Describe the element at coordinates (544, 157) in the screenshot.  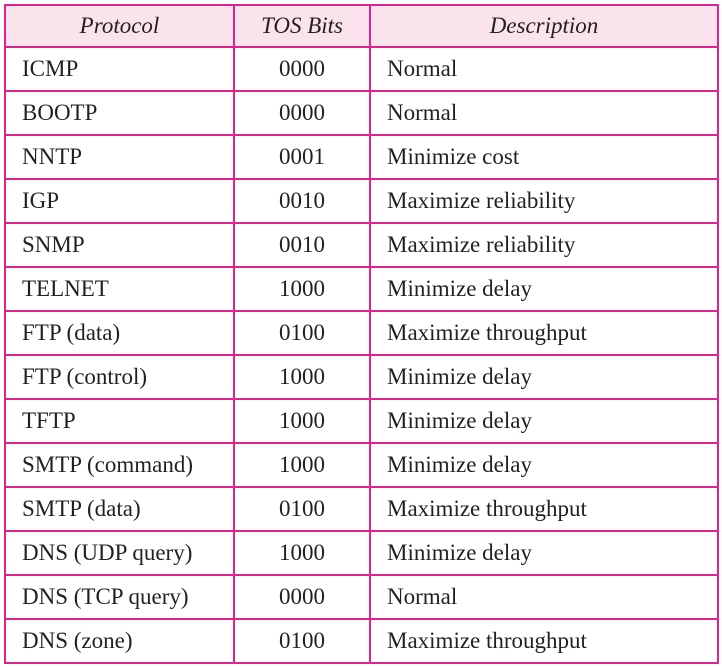
I see `cell-description: Minimize cost` at that location.